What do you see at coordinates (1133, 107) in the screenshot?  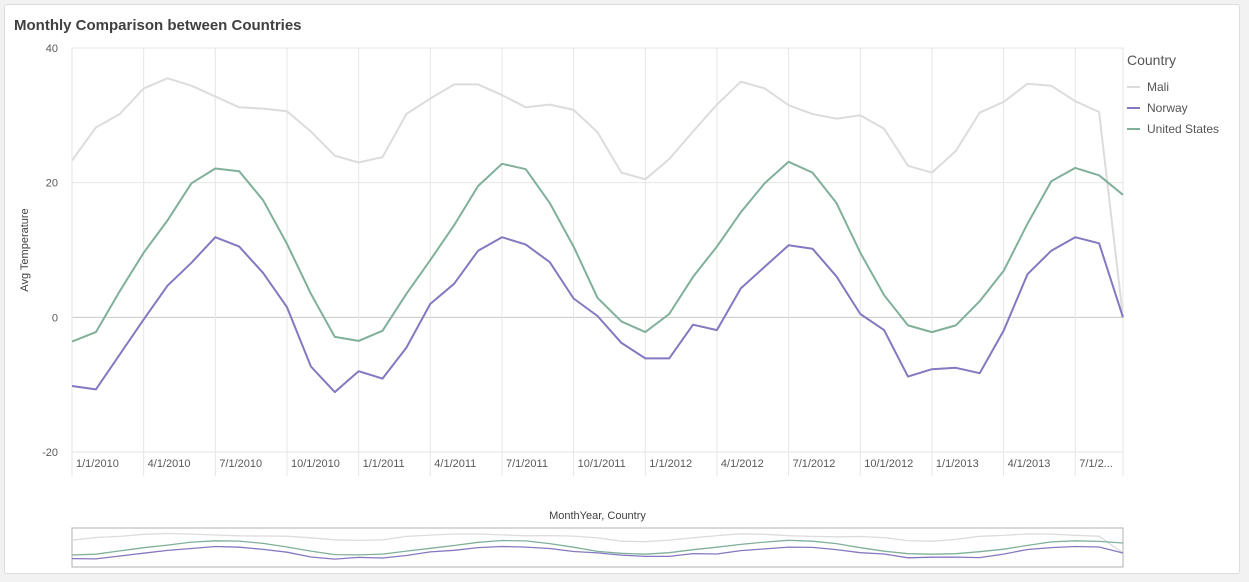 I see `legend-swatch-norway` at bounding box center [1133, 107].